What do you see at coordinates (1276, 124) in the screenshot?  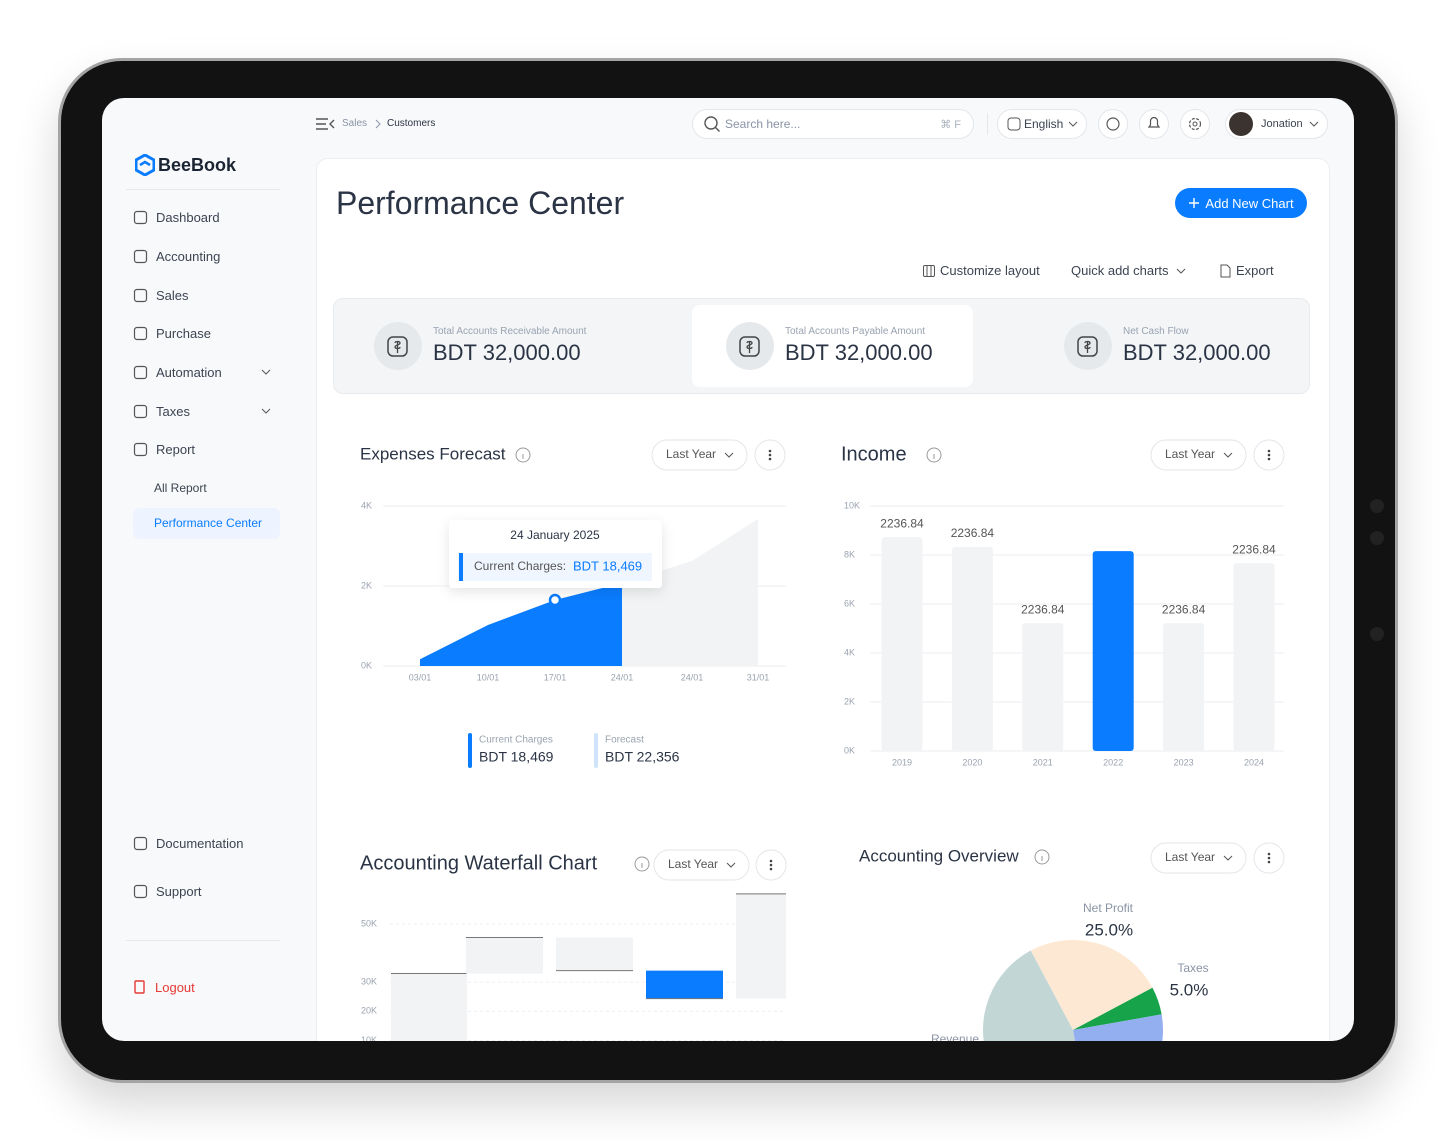 I see `user-menu: Jonation` at bounding box center [1276, 124].